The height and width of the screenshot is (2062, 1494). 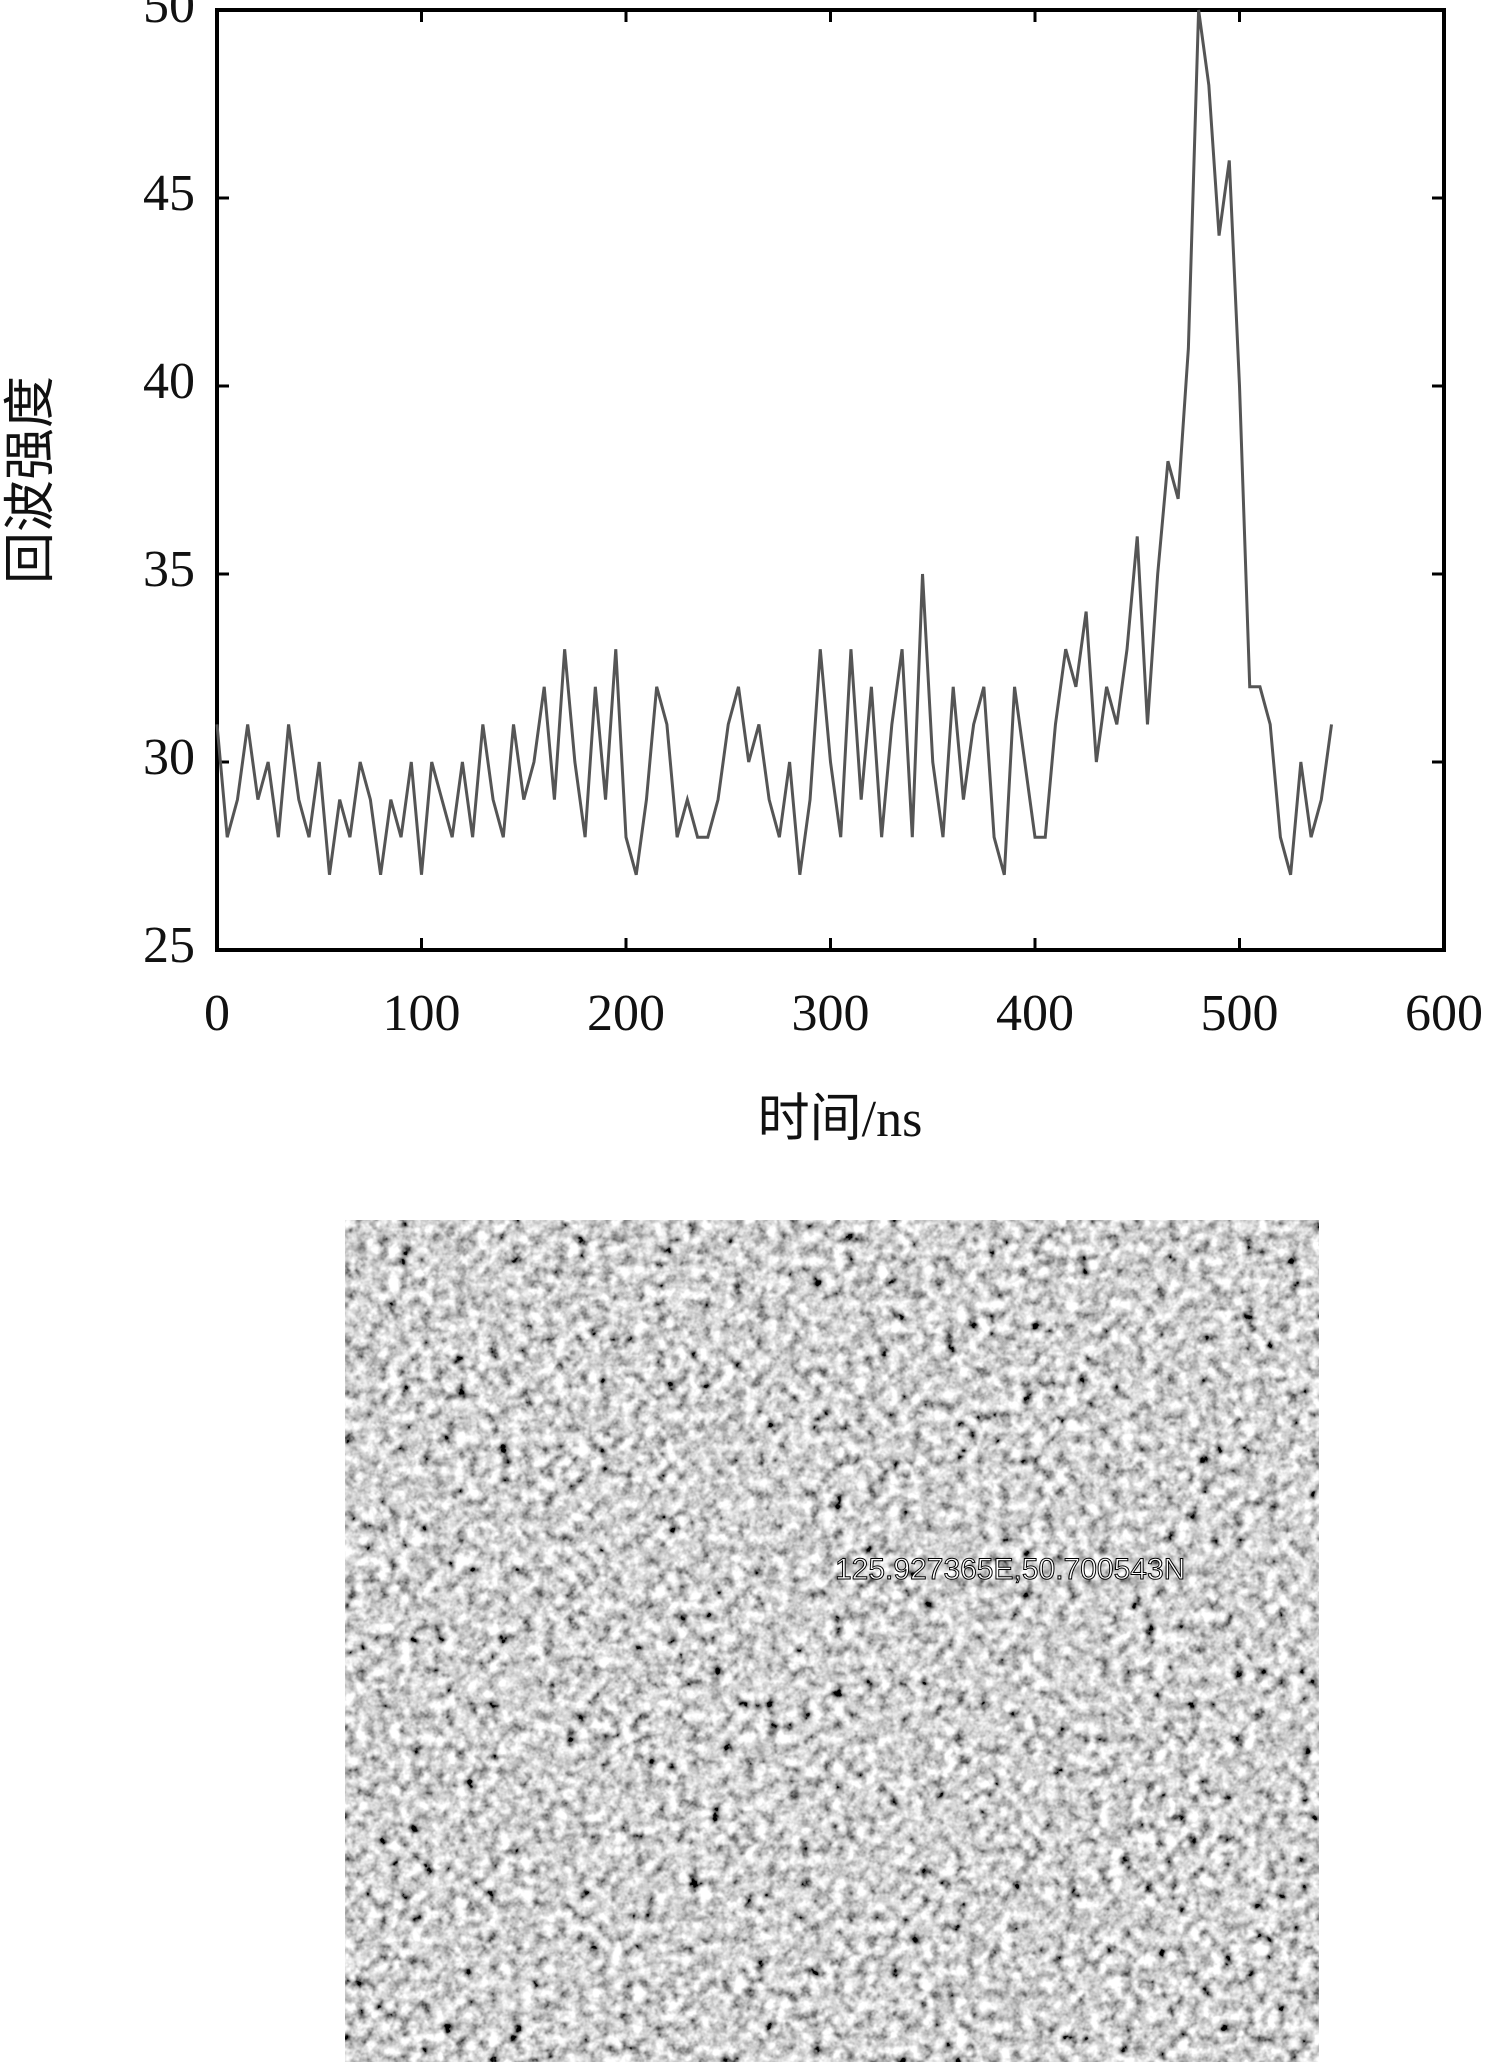 What do you see at coordinates (169, 757) in the screenshot?
I see `y-tick-label: 30` at bounding box center [169, 757].